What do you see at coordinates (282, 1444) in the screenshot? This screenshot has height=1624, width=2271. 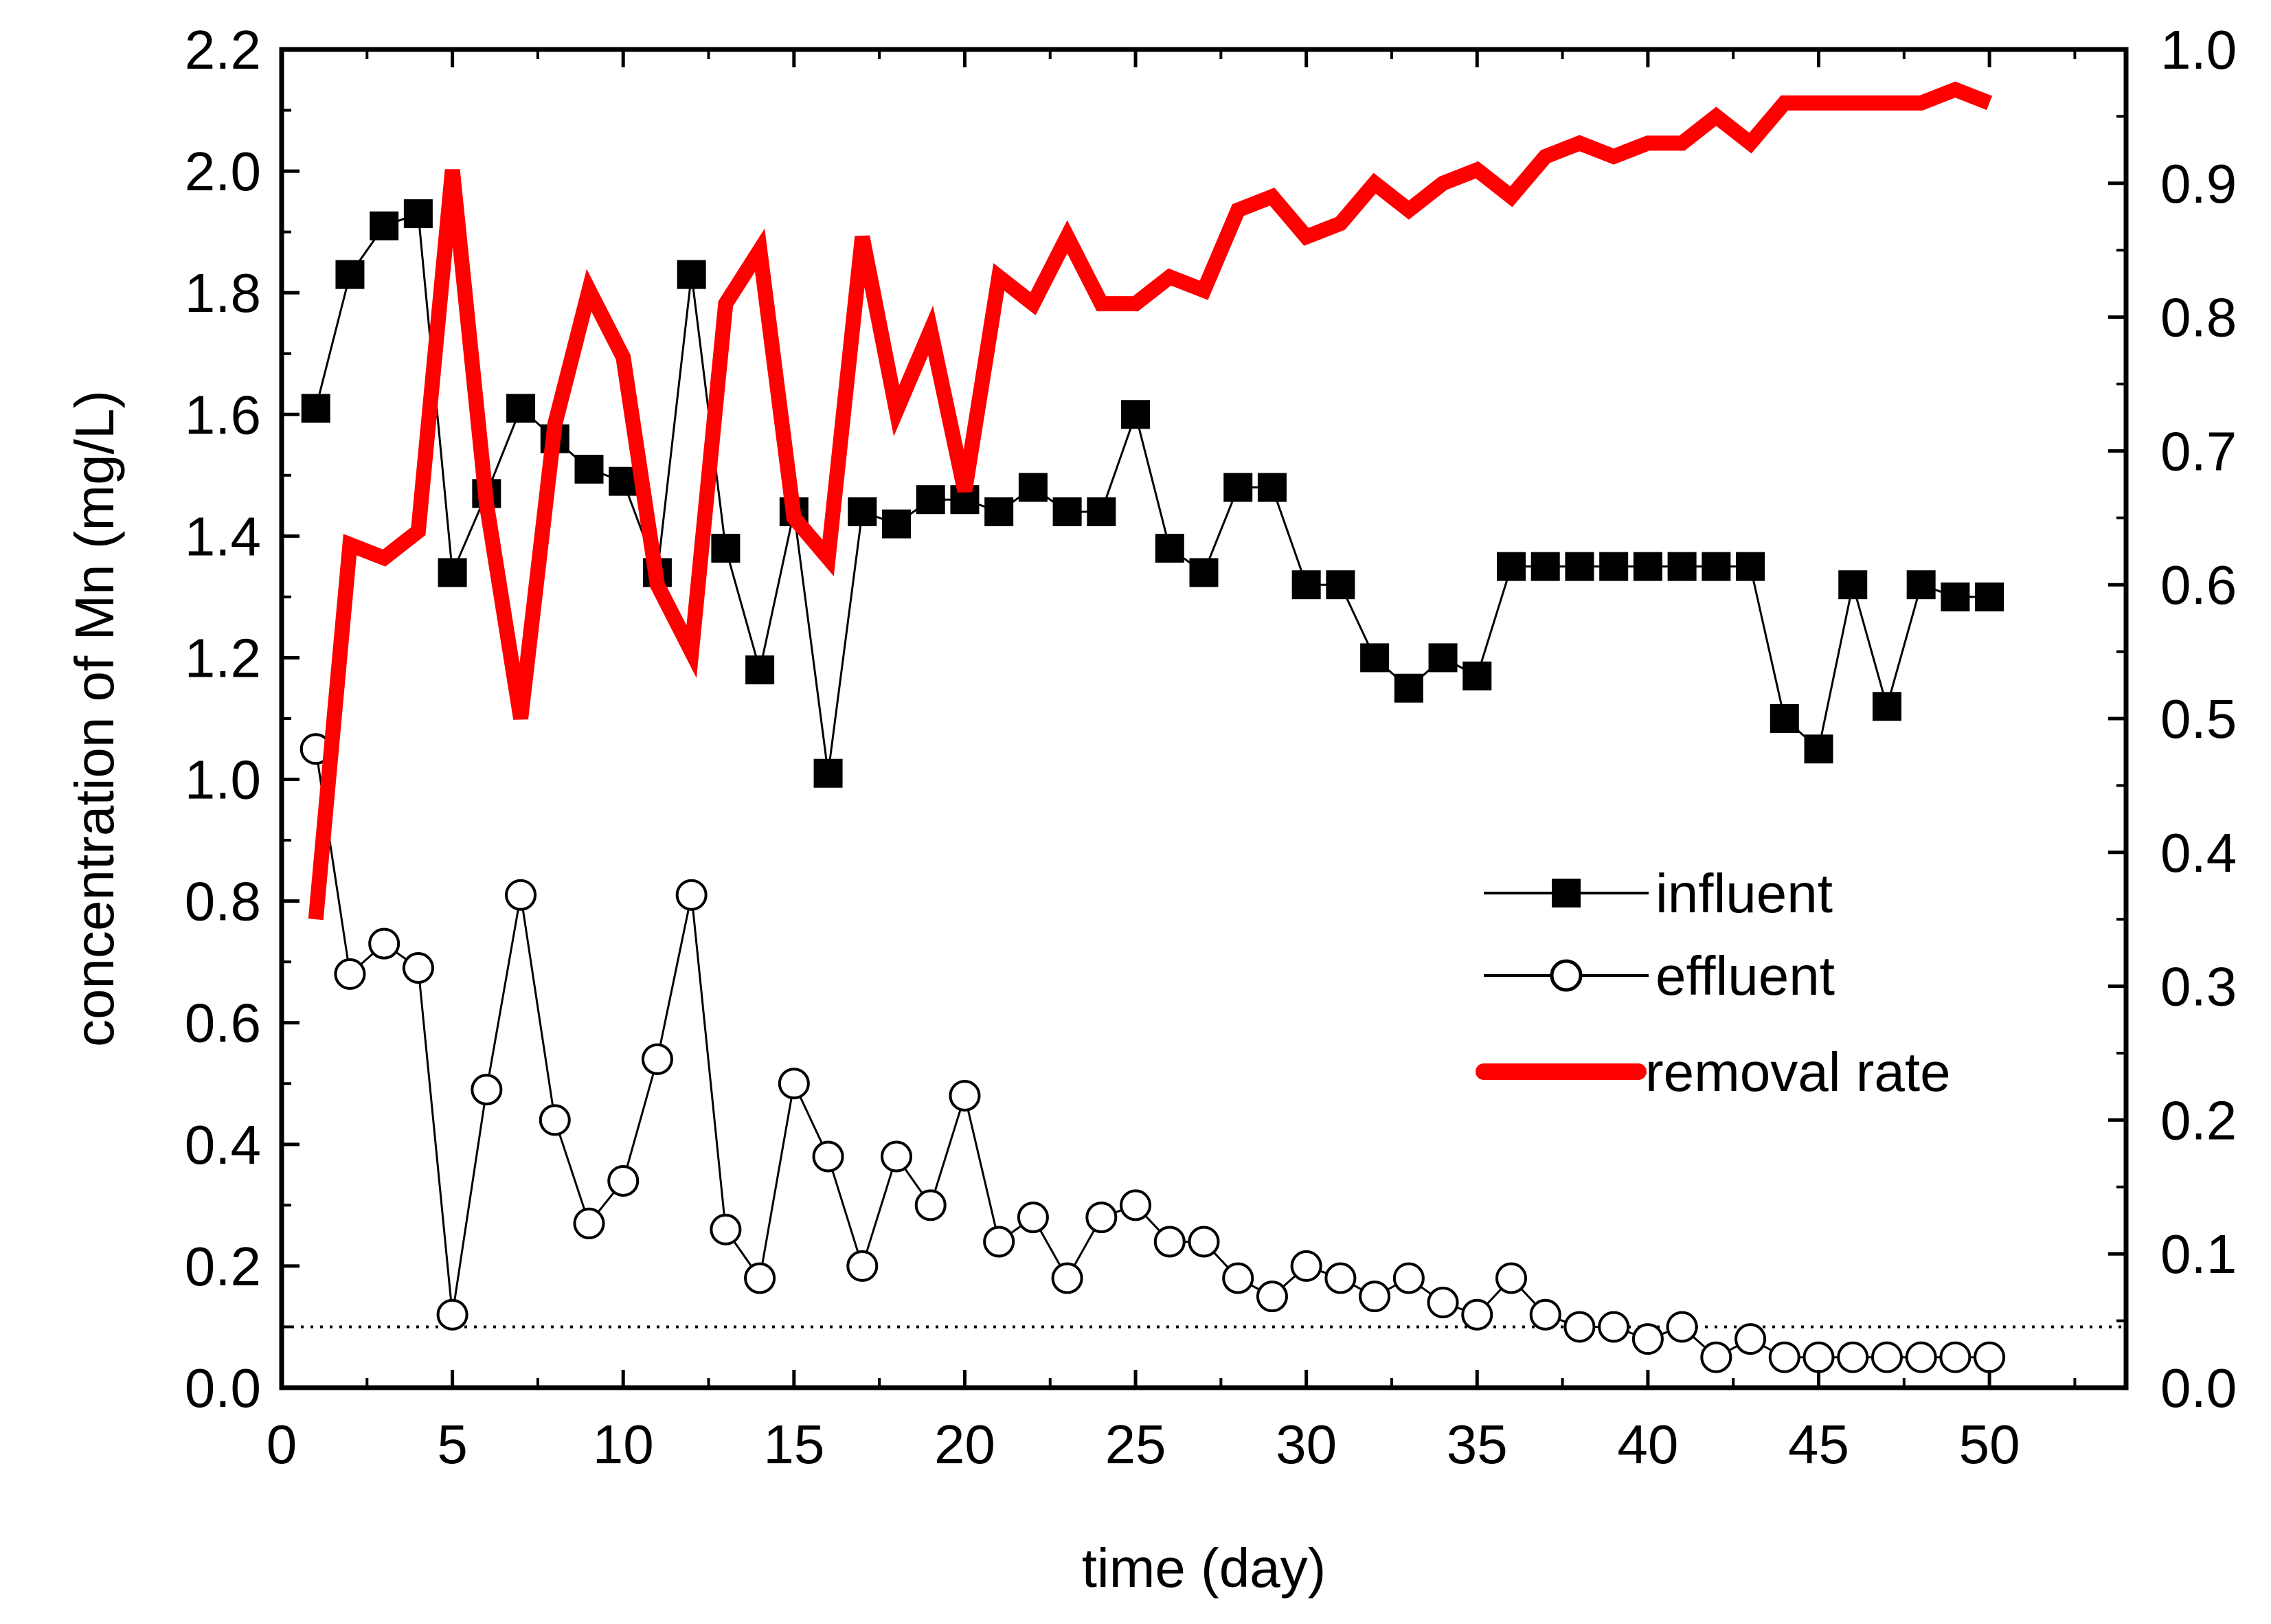 I see `x-tick-label: 0` at bounding box center [282, 1444].